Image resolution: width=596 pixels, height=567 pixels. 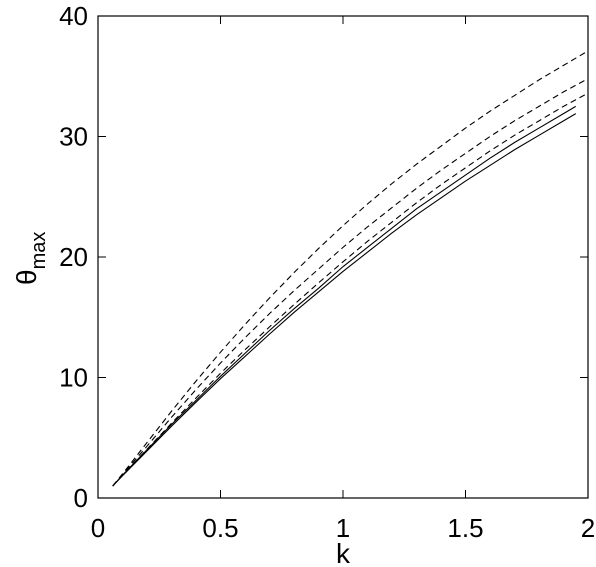 What do you see at coordinates (98, 528) in the screenshot?
I see `x-tick-label-0: 0` at bounding box center [98, 528].